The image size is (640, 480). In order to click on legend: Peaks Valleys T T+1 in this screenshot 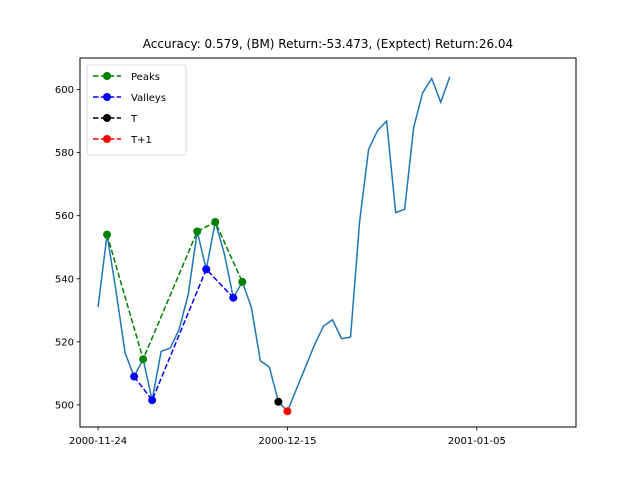, I will do `click(136, 110)`.